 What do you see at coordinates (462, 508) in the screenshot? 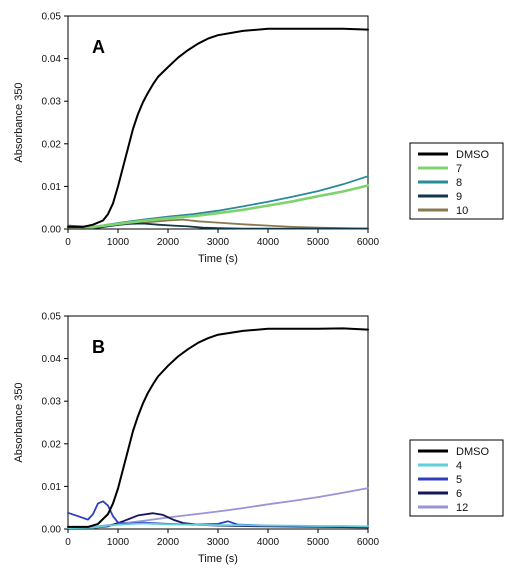
I see `legend-label: 12` at bounding box center [462, 508].